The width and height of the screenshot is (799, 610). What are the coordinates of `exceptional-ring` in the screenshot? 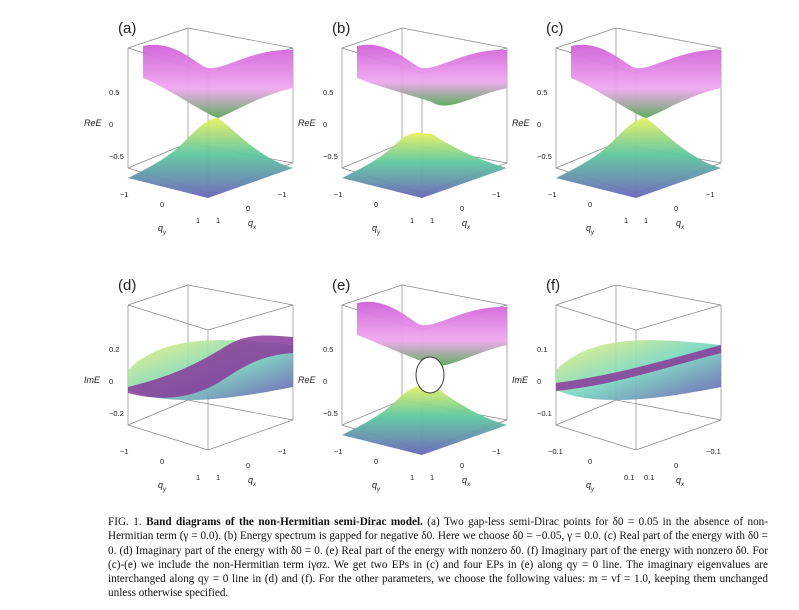 It's located at (430, 375).